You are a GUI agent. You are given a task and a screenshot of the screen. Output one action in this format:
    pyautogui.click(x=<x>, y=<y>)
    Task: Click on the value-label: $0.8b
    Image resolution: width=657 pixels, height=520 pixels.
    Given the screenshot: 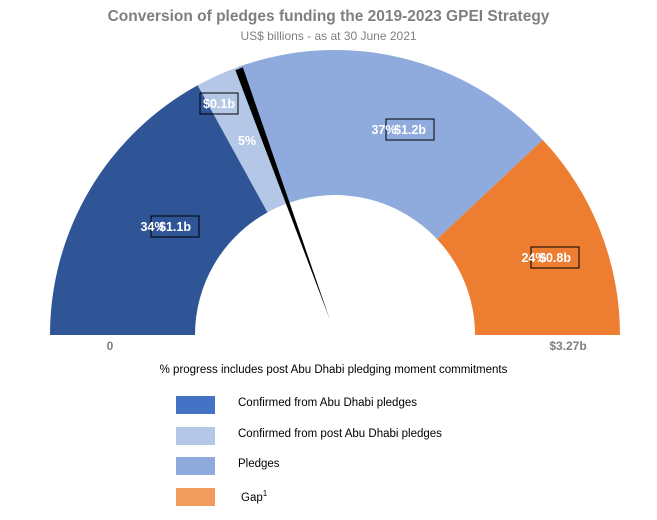 What is the action you would take?
    pyautogui.click(x=555, y=258)
    